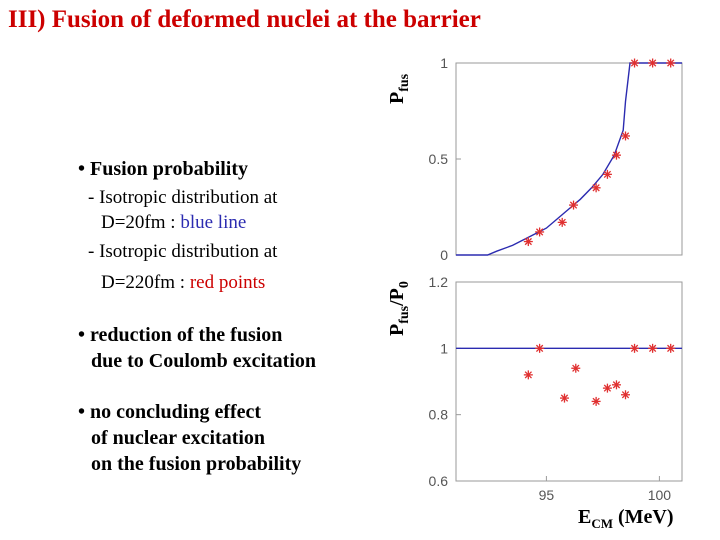 The width and height of the screenshot is (720, 540). I want to click on x-axis-label: ECM (MeV), so click(626, 518).